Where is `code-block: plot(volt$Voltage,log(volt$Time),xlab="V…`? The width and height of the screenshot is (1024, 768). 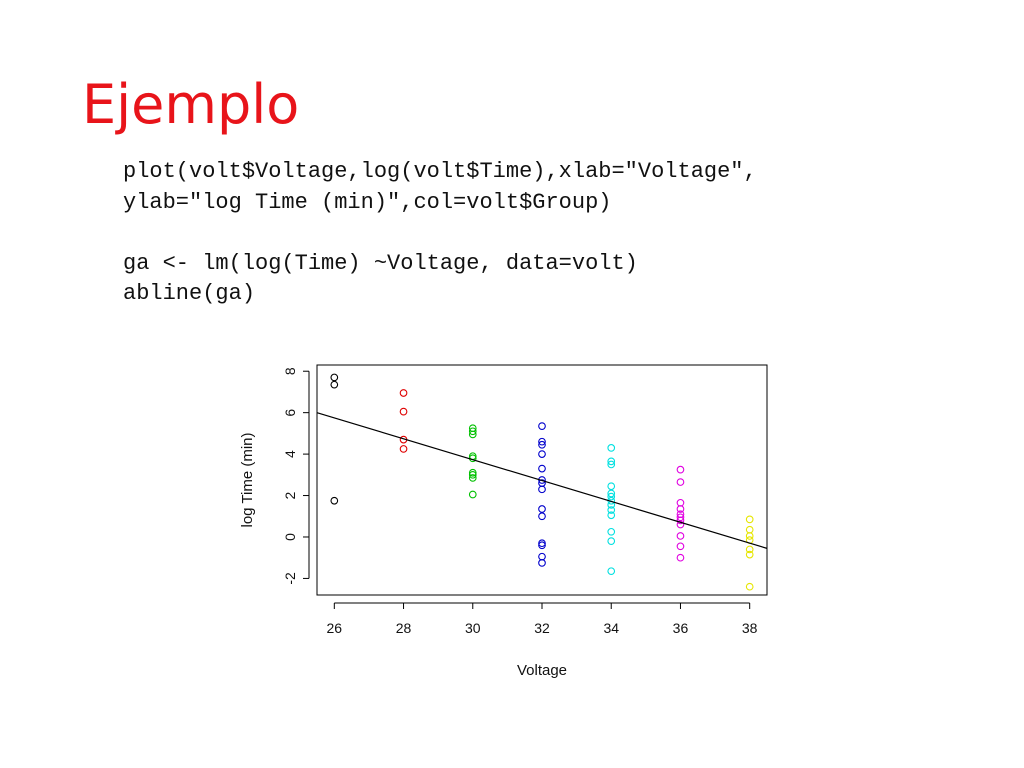
code-block: plot(volt$Voltage,log(volt$Time),xlab="V… is located at coordinates (440, 233).